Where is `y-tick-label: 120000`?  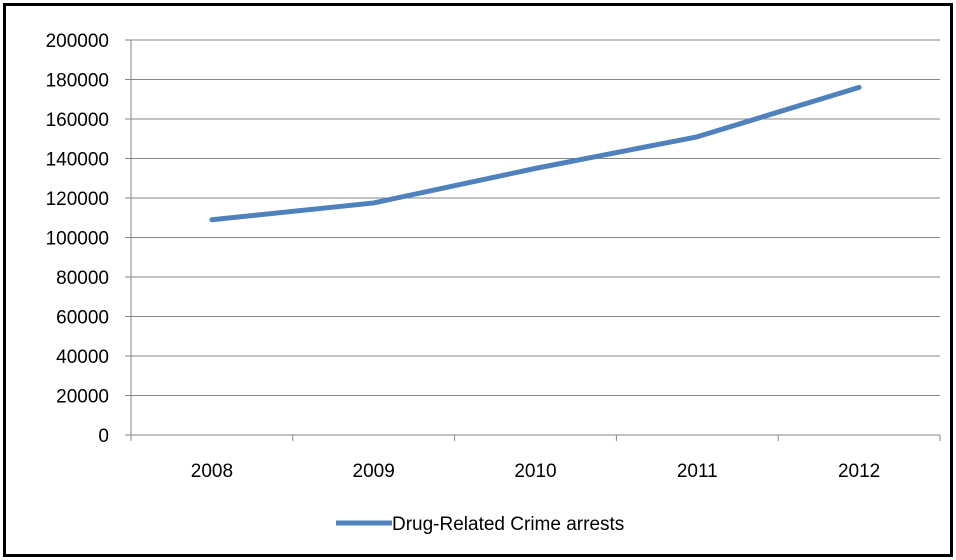 y-tick-label: 120000 is located at coordinates (77, 199).